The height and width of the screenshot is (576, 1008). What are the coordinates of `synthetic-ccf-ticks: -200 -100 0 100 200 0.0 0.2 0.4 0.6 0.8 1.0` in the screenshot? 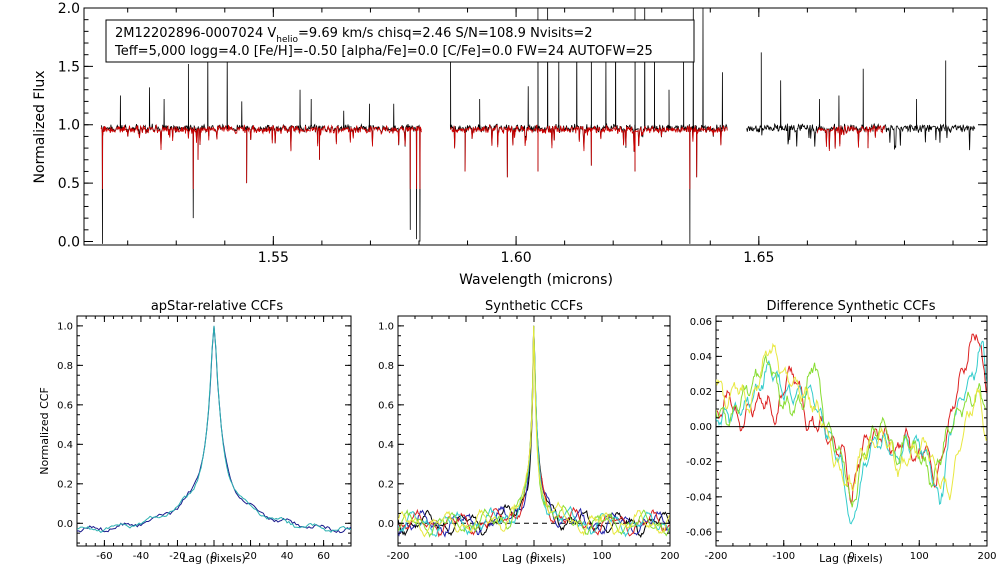 It's located at (529, 439).